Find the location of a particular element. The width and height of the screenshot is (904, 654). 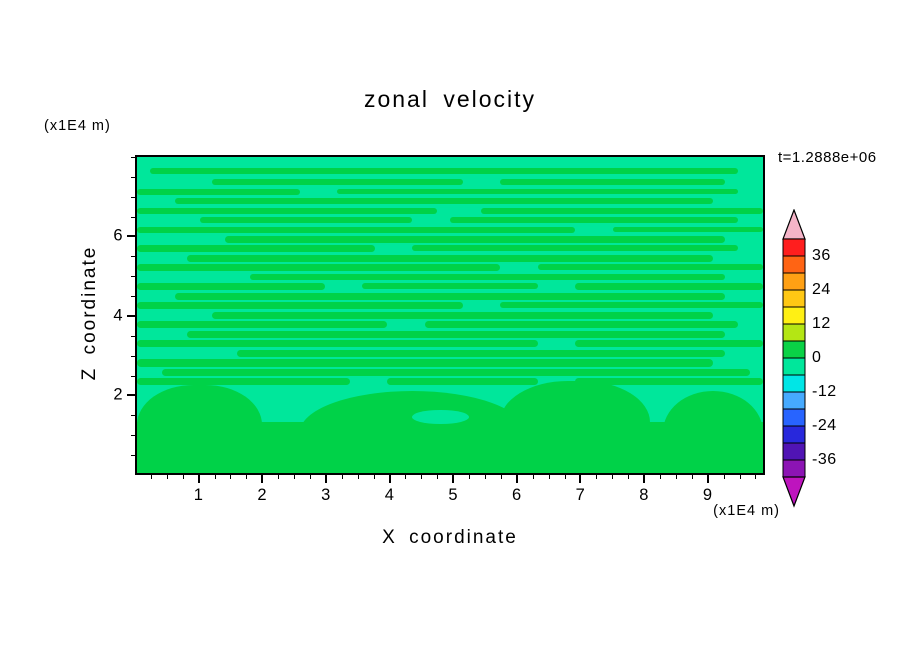

z-axis: 2 4 6 is located at coordinates (118, 315).